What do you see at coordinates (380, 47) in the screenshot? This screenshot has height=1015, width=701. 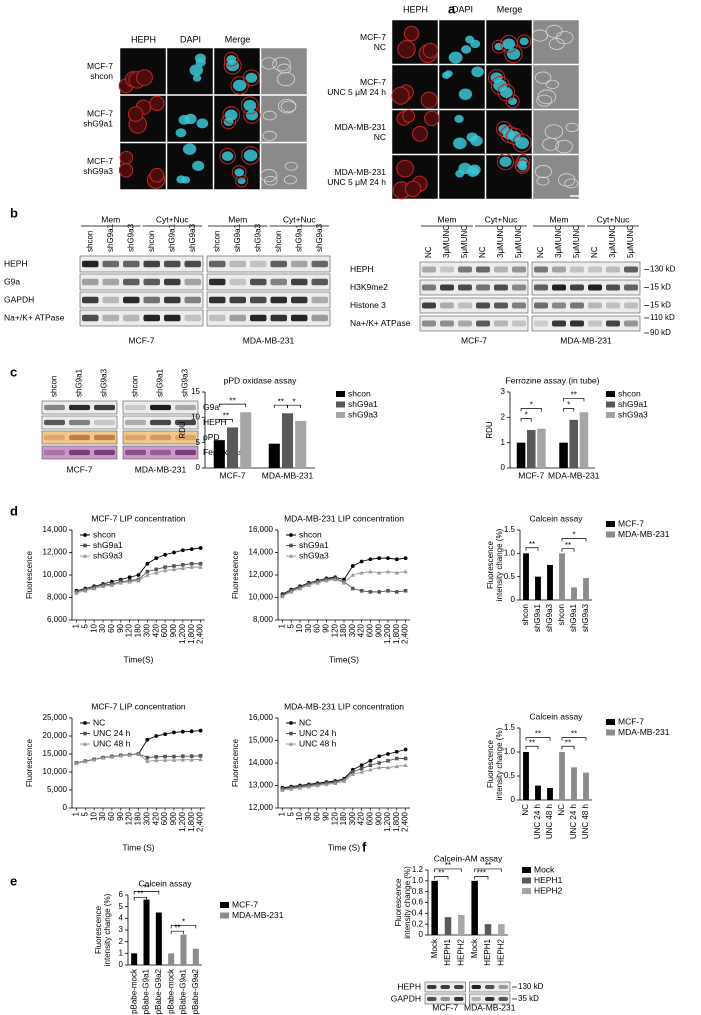 I see `row-label: NC` at bounding box center [380, 47].